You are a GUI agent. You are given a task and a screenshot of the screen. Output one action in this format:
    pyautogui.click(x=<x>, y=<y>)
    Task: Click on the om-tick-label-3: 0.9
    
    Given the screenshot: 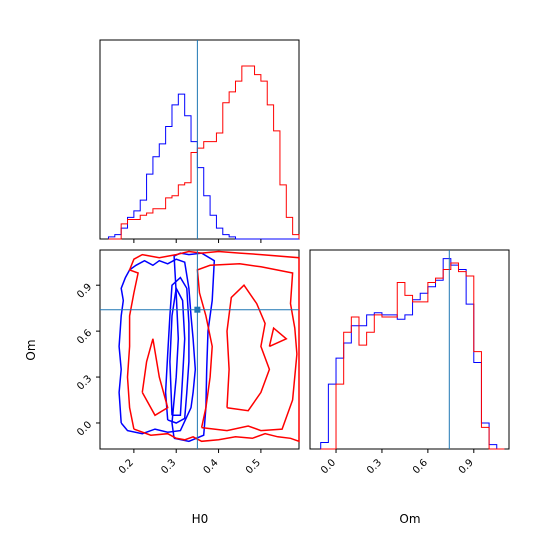 What is the action you would take?
    pyautogui.click(x=84, y=291)
    